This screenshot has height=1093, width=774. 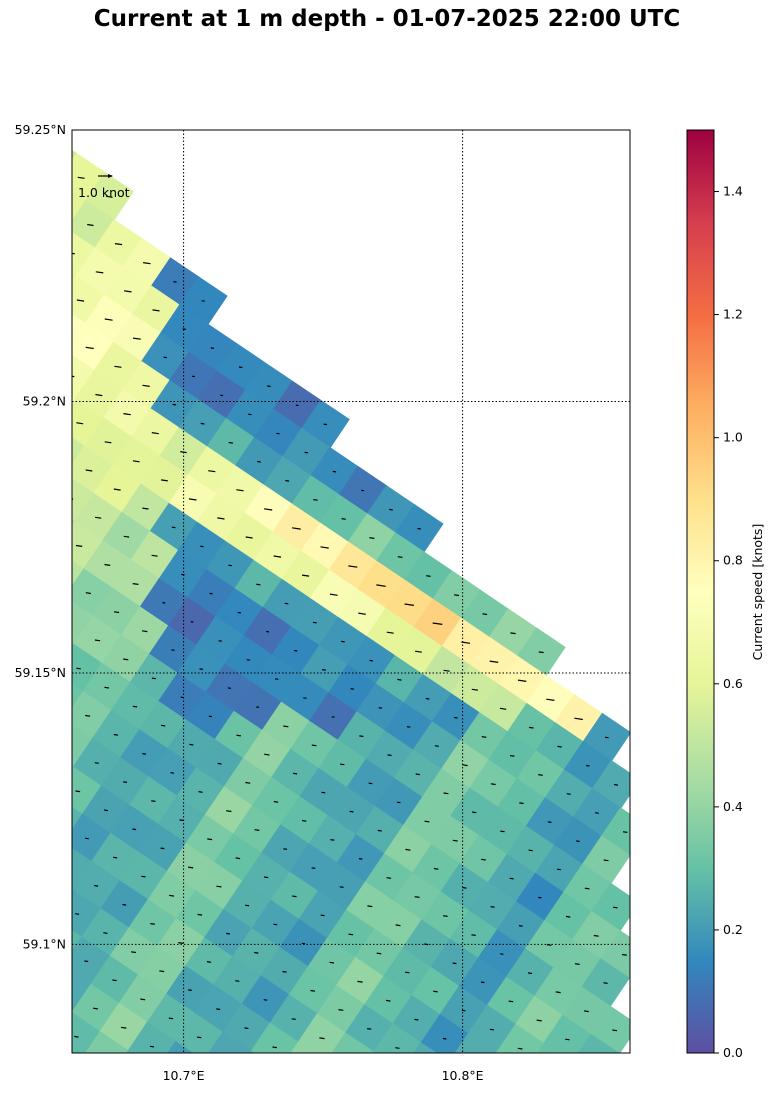 I want to click on colorbar-tick-label: 0.8, so click(x=733, y=560).